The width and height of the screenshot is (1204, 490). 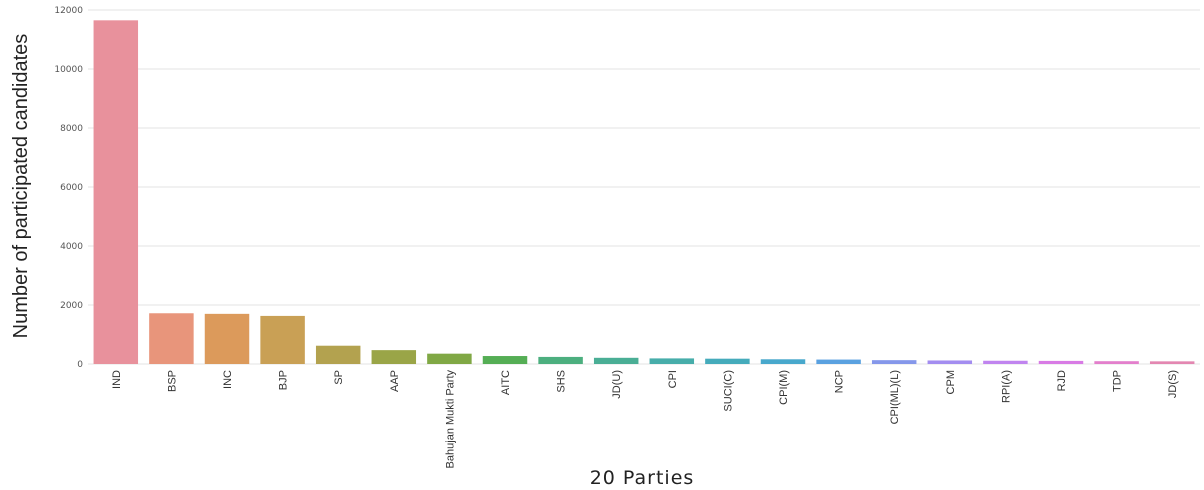 What do you see at coordinates (339, 377) in the screenshot?
I see `x-tick-label: SP` at bounding box center [339, 377].